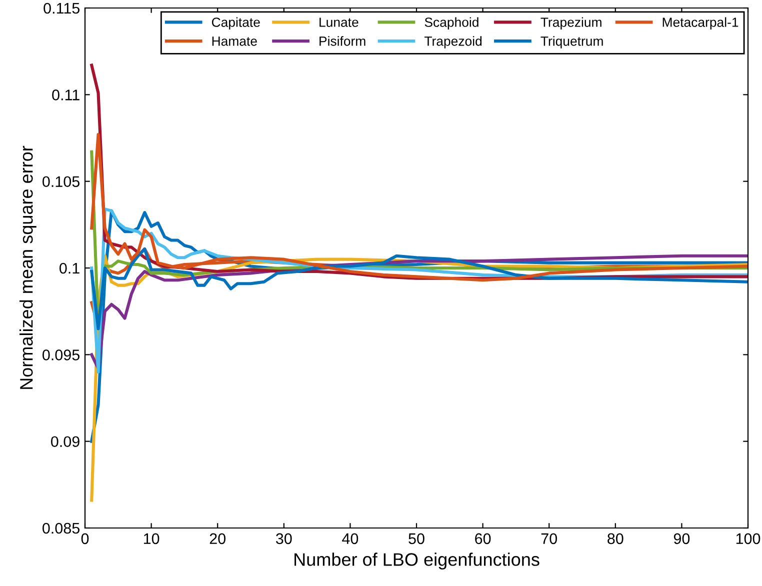 This screenshot has width=762, height=586. I want to click on legend-label: Hamate, so click(234, 41).